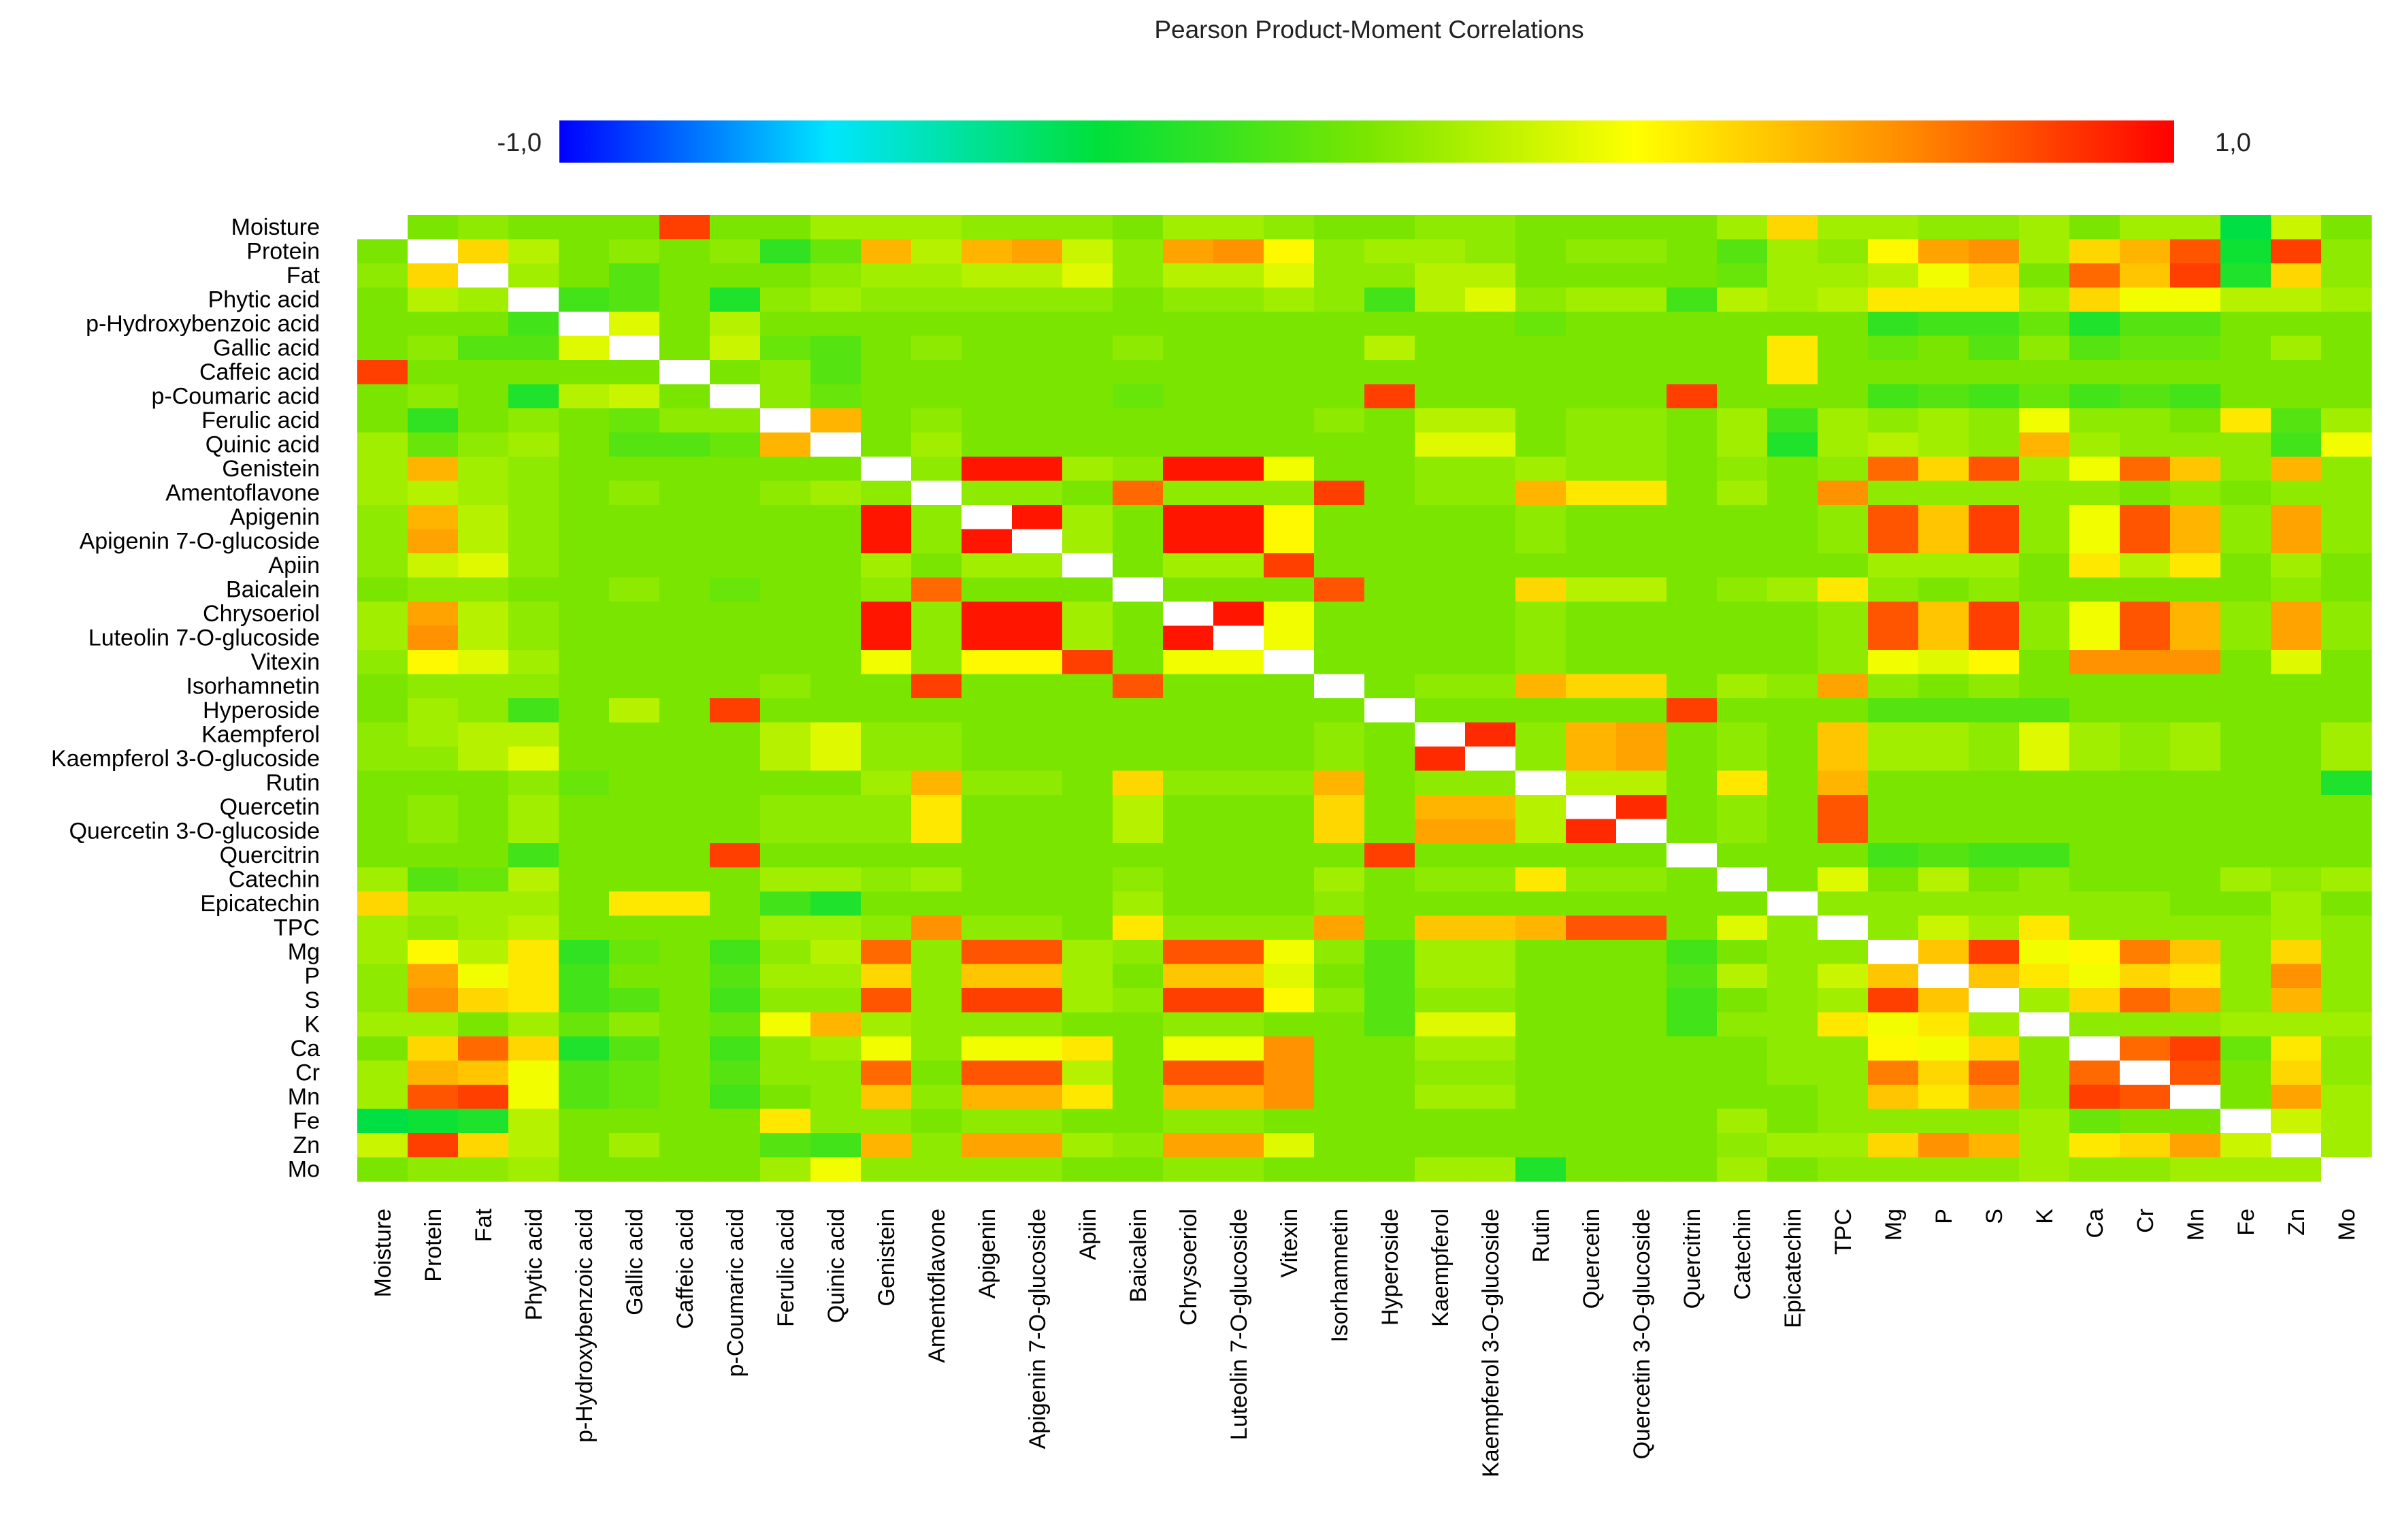 The width and height of the screenshot is (2396, 1540). I want to click on column-label: TPC, so click(1844, 1232).